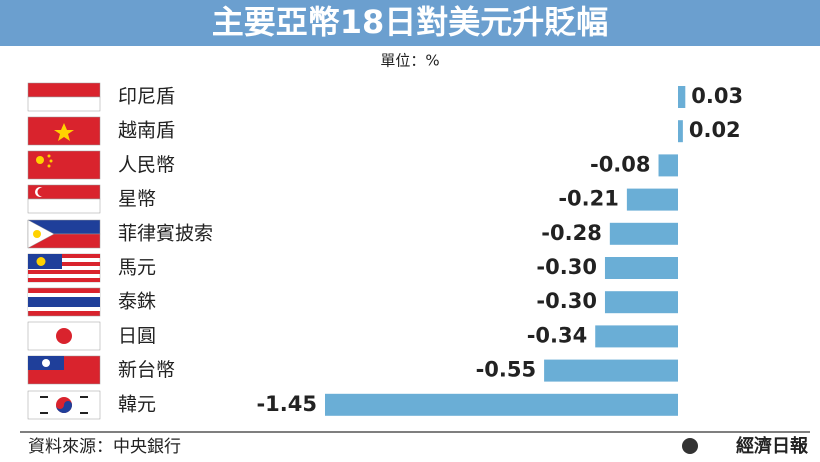  I want to click on category-label: 人民幣, so click(146, 165).